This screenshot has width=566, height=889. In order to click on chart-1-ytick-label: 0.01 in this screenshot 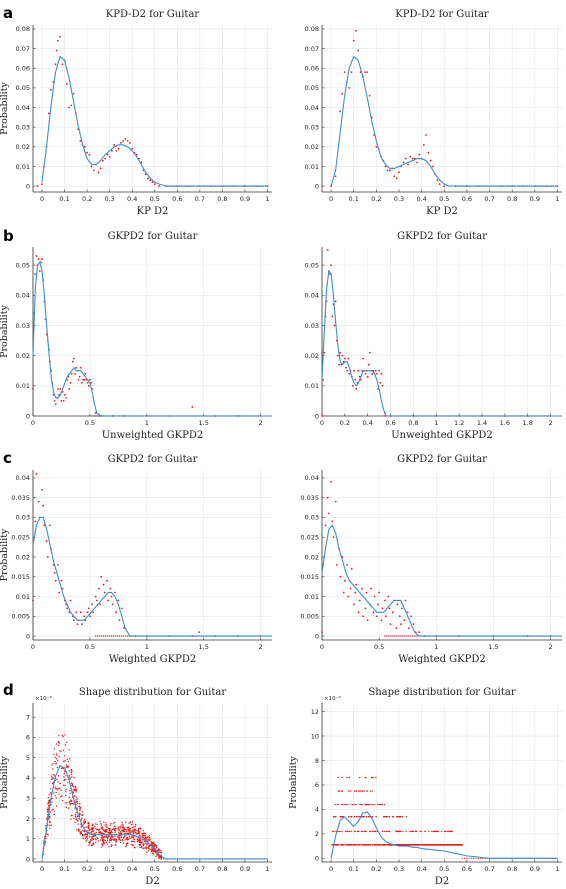, I will do `click(312, 167)`.